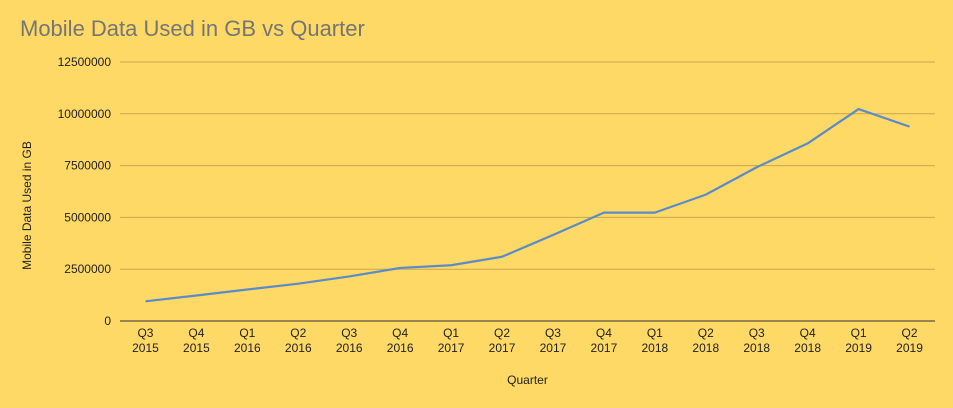 Image resolution: width=953 pixels, height=408 pixels. I want to click on y-tick-label: 5000000, so click(87, 217).